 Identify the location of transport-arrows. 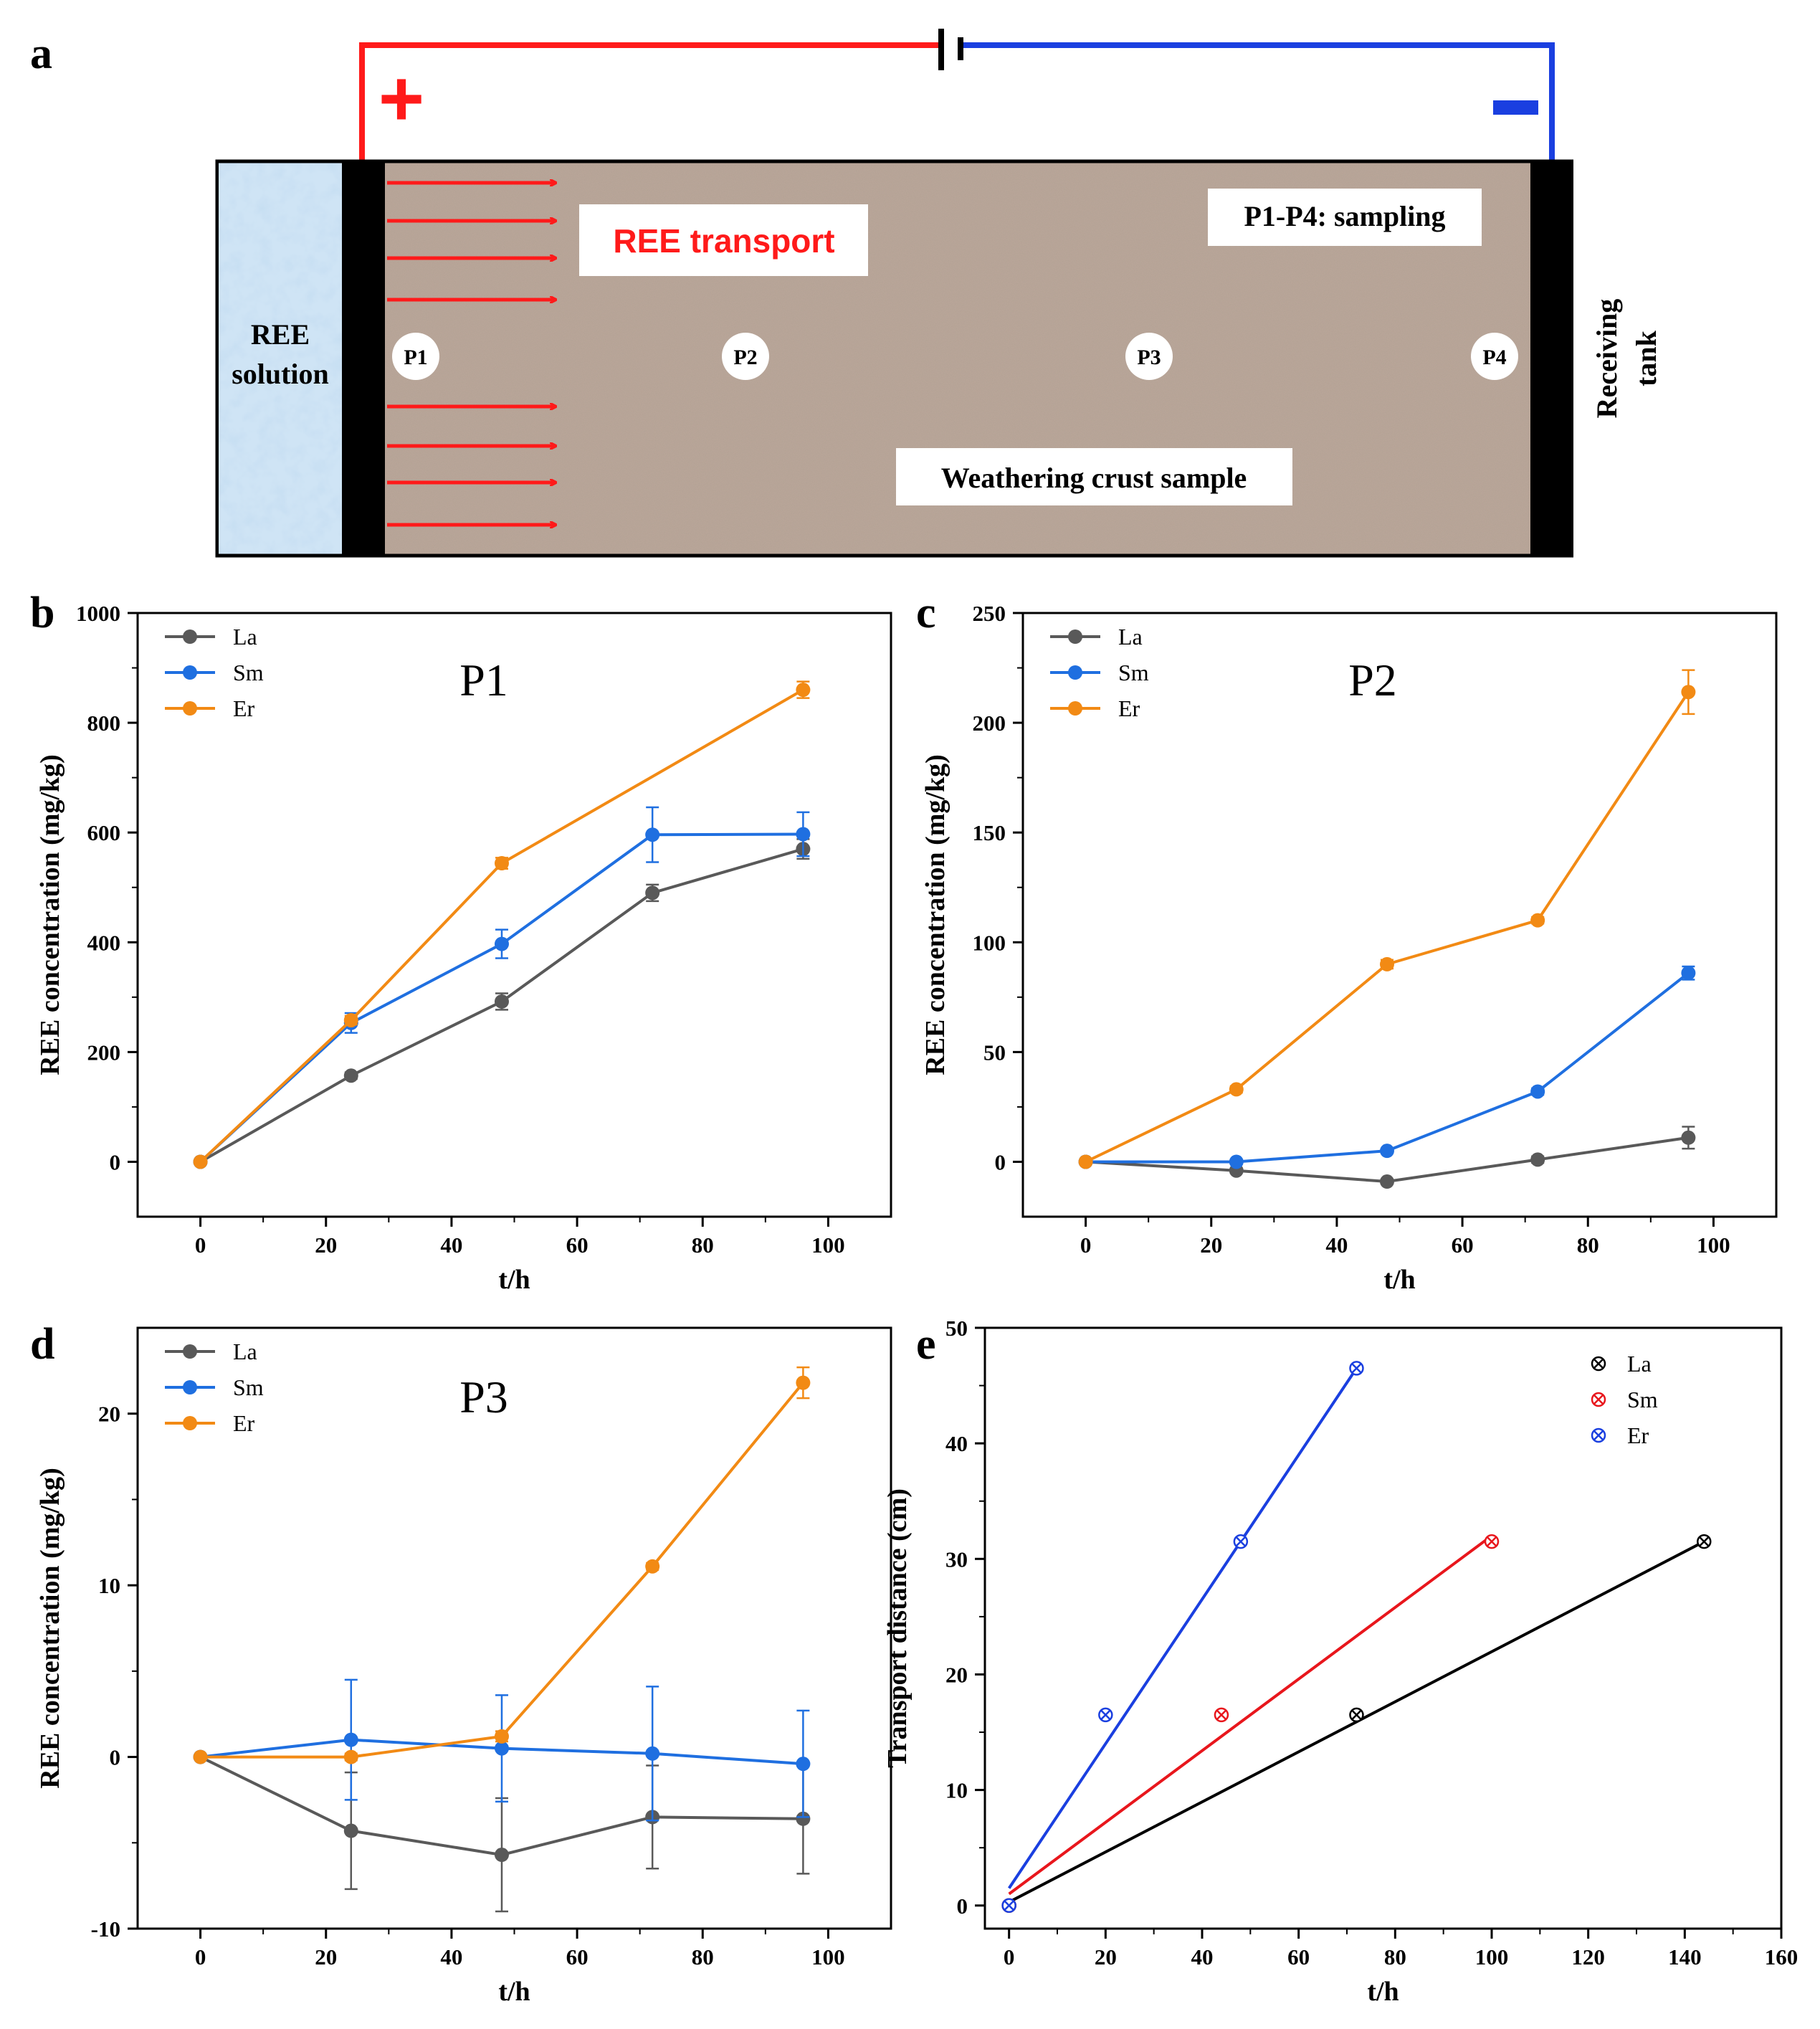
(471, 354).